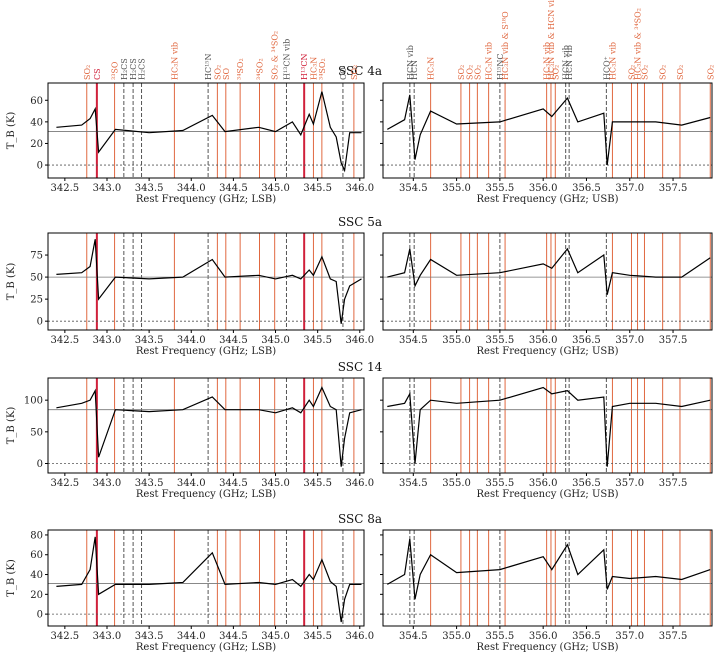 The height and width of the screenshot is (656, 720). I want to click on line-label: ³³SO, so click(115, 70).